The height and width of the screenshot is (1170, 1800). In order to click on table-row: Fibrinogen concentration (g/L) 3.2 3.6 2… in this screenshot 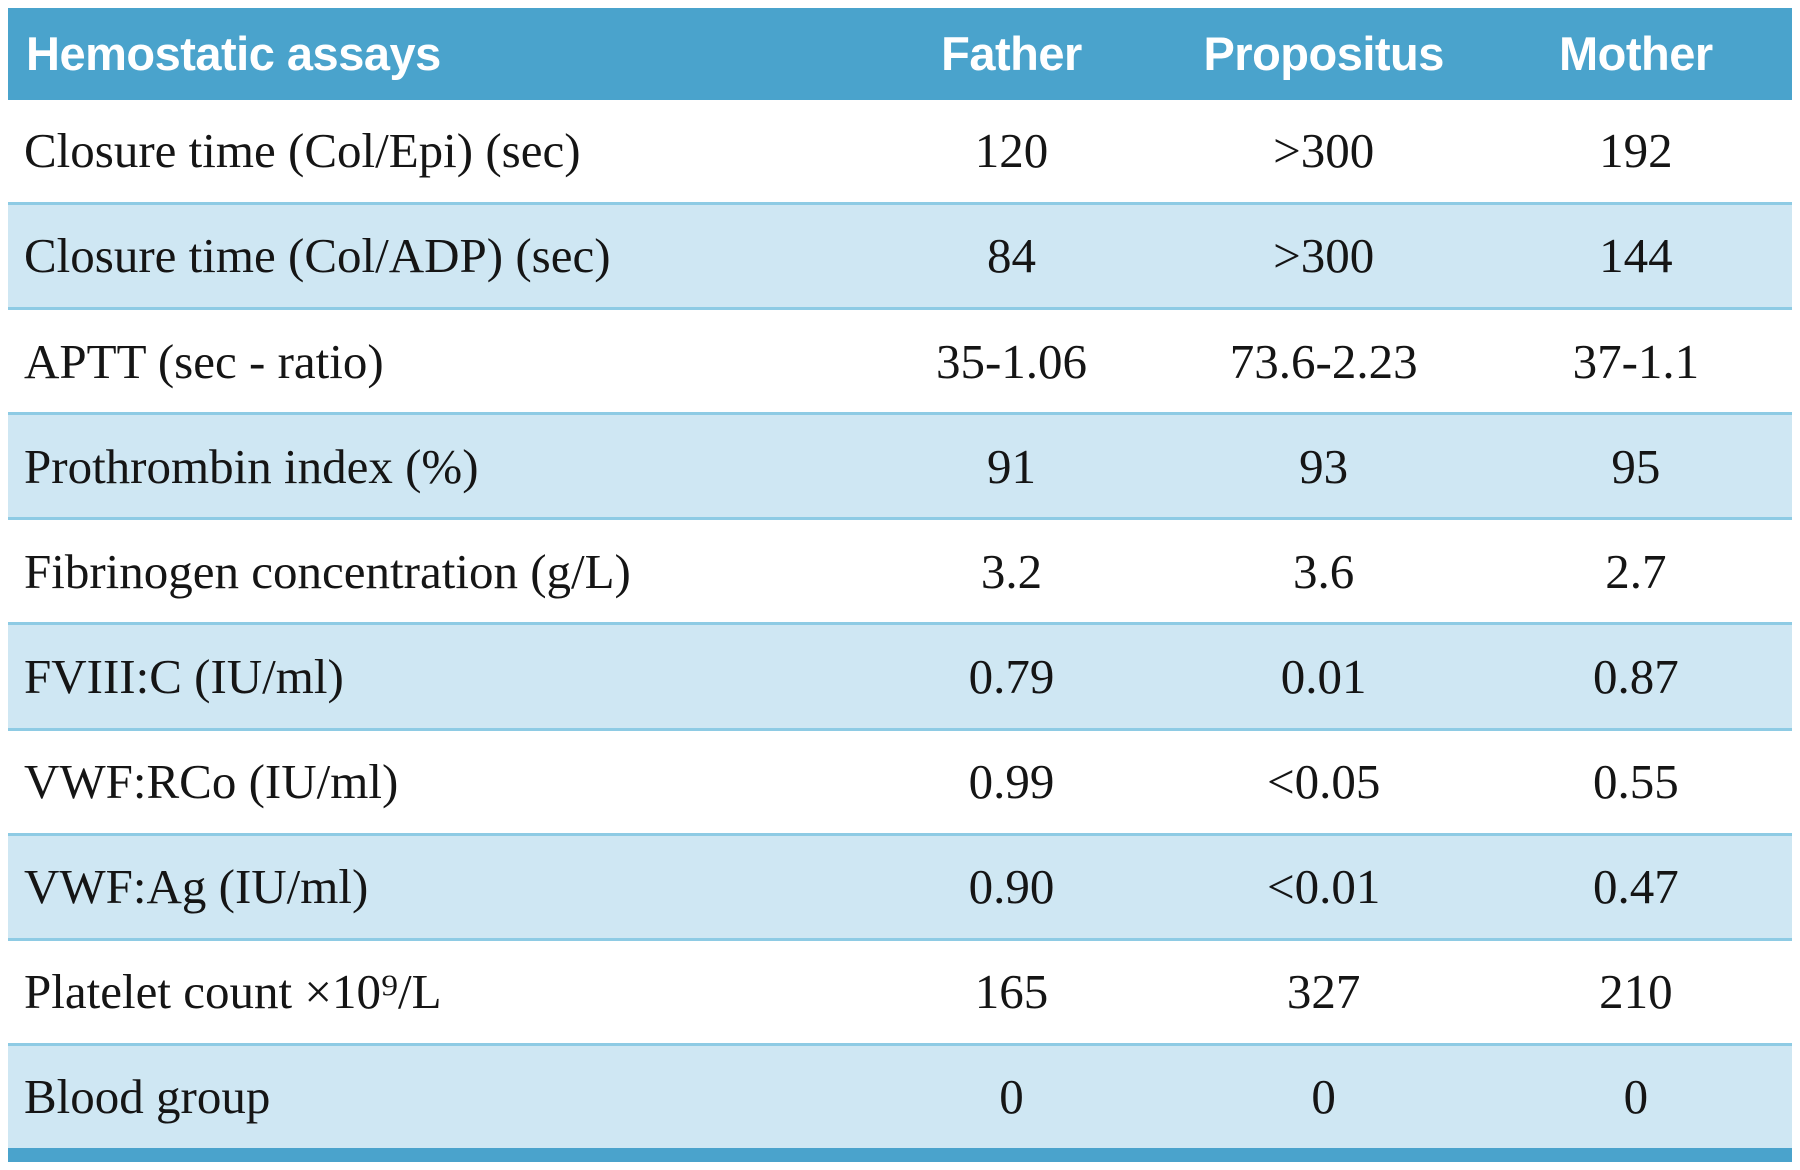, I will do `click(900, 570)`.